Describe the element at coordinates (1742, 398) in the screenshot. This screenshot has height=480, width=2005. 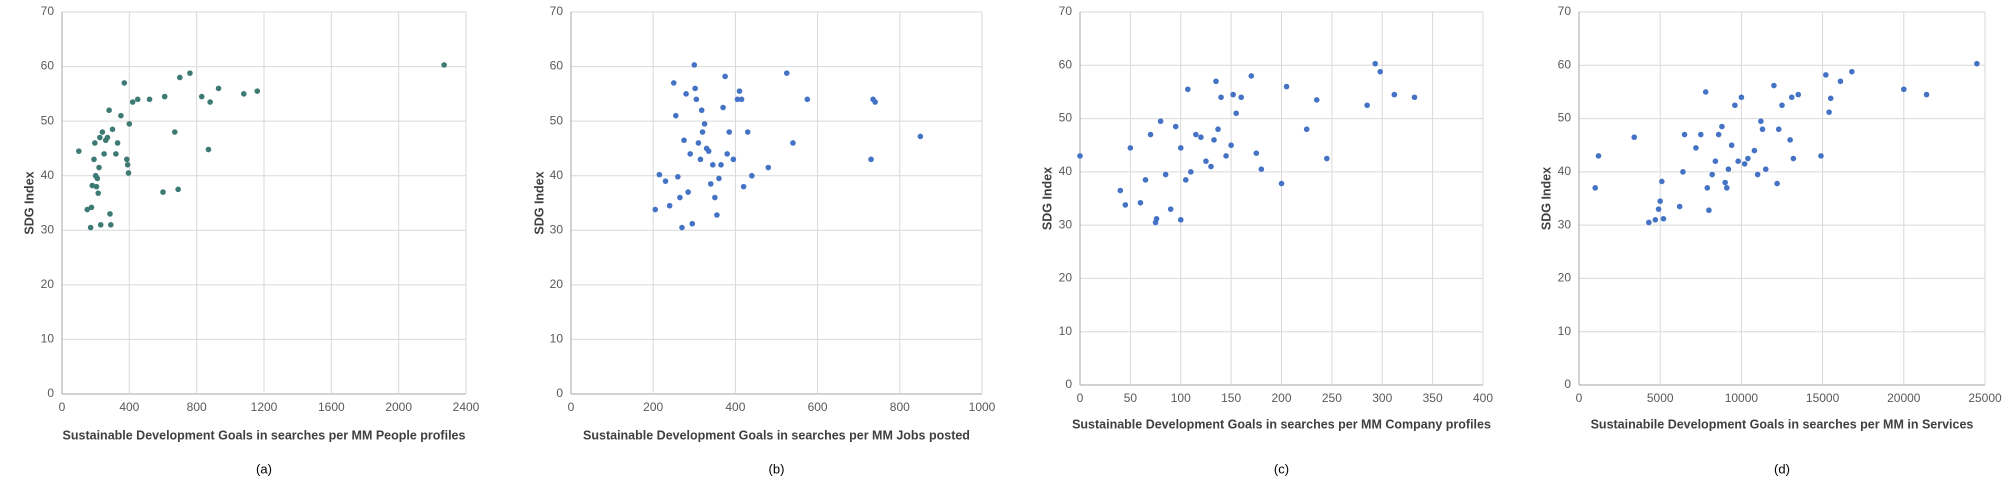
I see `x-tick-label: 10000` at that location.